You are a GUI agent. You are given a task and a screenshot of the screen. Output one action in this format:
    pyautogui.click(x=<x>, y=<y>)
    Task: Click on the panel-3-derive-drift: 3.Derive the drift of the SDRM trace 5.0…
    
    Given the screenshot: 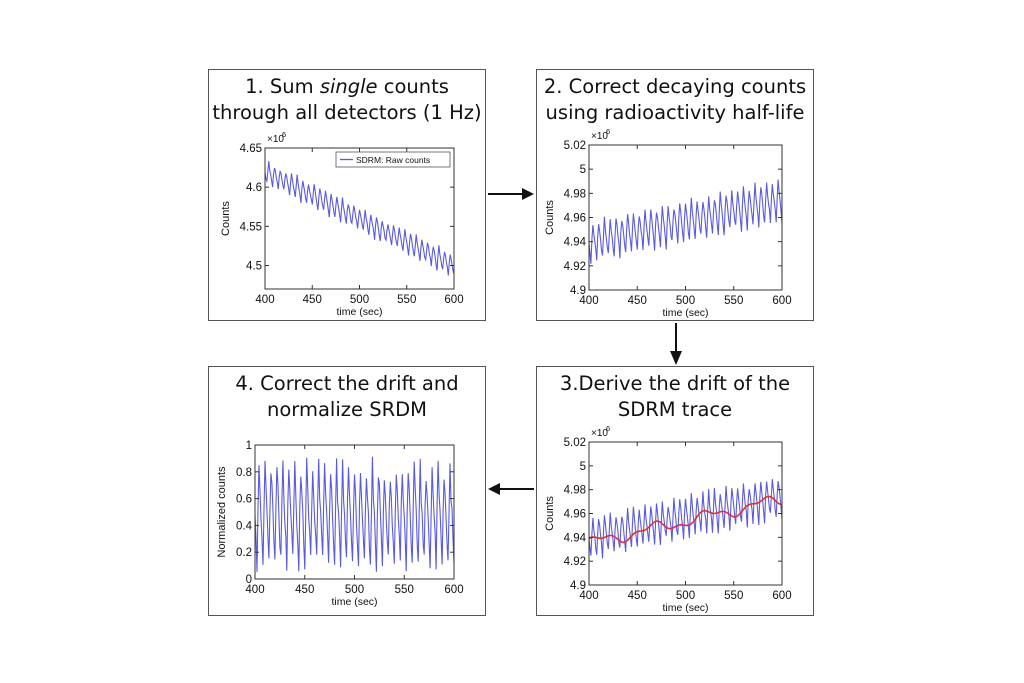 What is the action you would take?
    pyautogui.click(x=675, y=491)
    